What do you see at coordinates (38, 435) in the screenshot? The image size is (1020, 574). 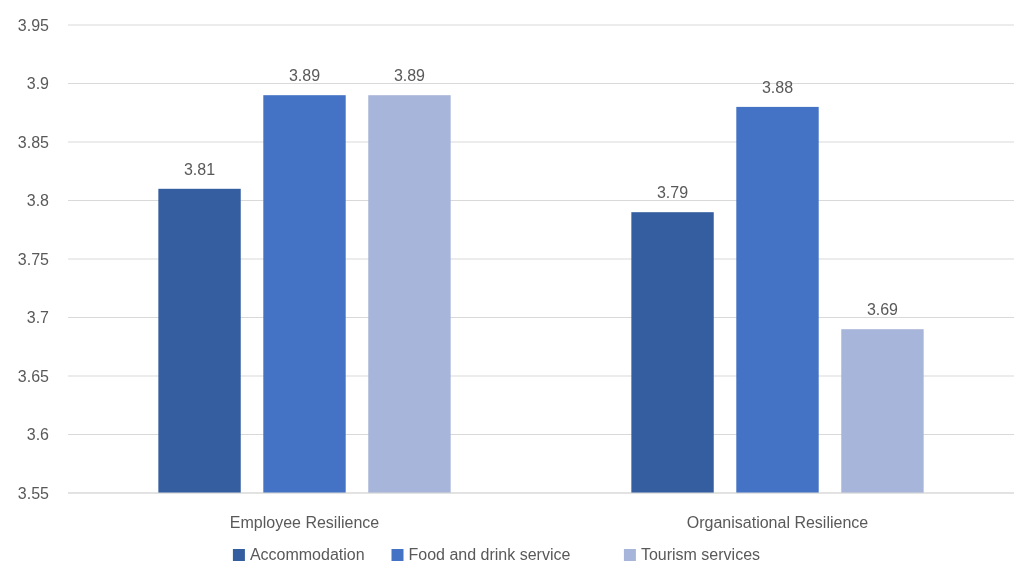 I see `y-tick-label: 3.6` at bounding box center [38, 435].